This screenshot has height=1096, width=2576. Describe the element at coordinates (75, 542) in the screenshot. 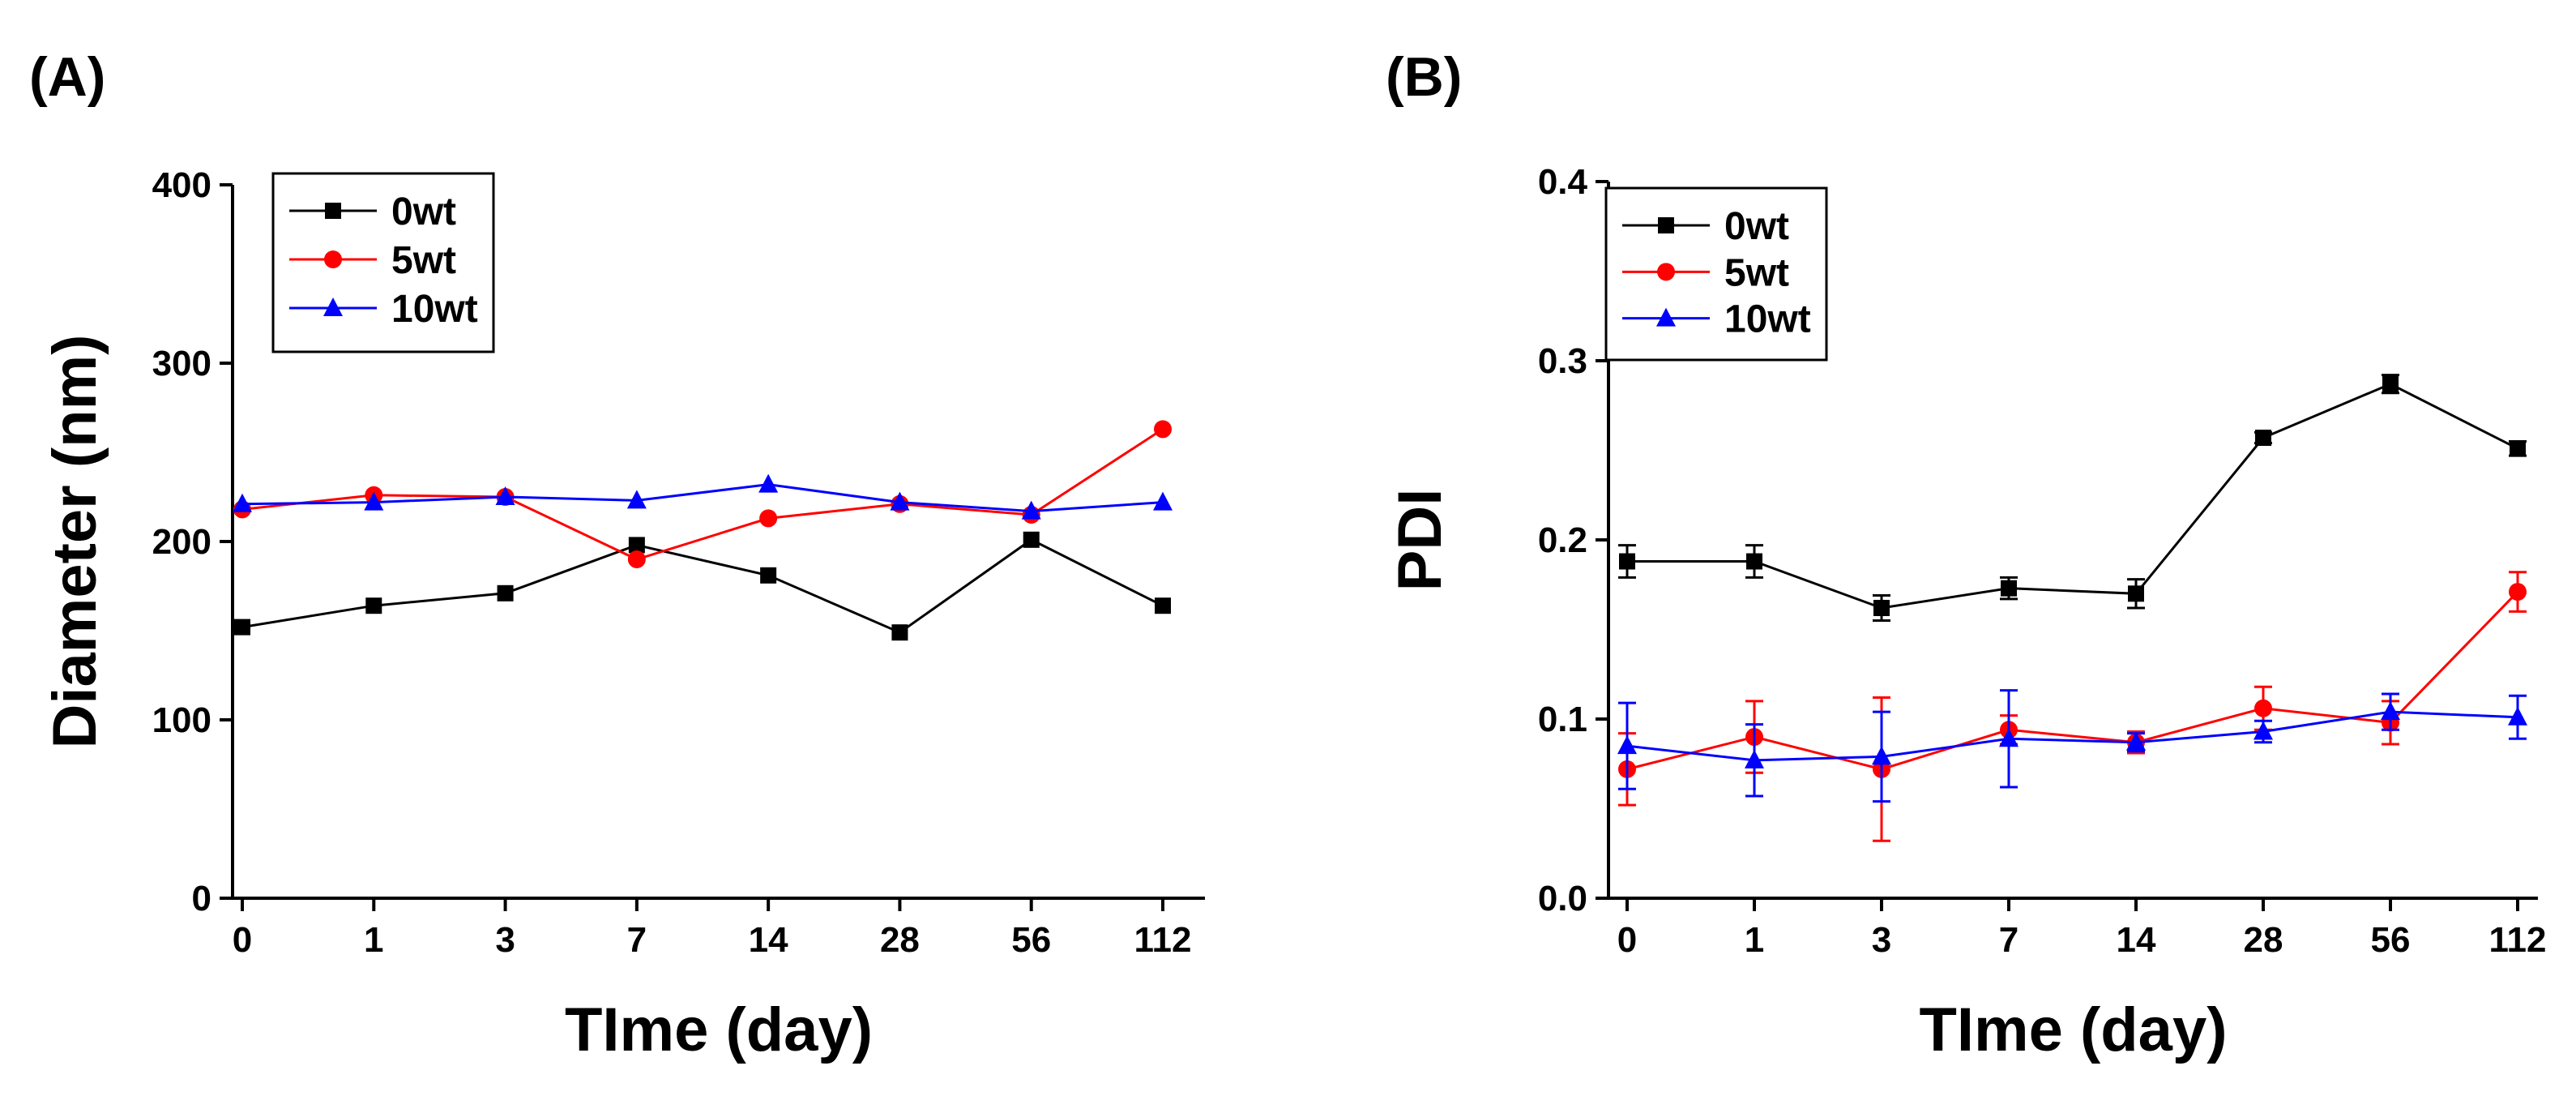

I see `y-axis-title: Diameter (nm)` at that location.